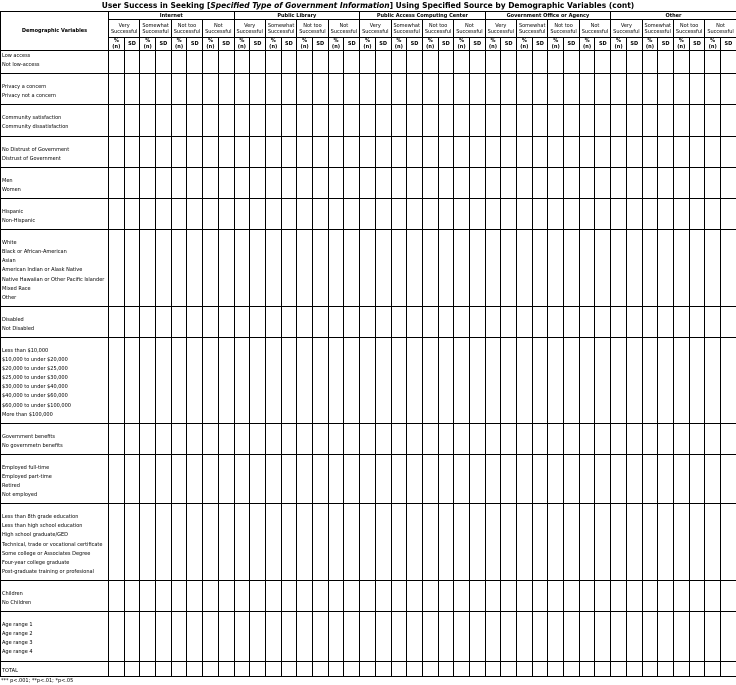  Describe the element at coordinates (55, 329) in the screenshot. I see `variable-label: Not Disabled` at that location.